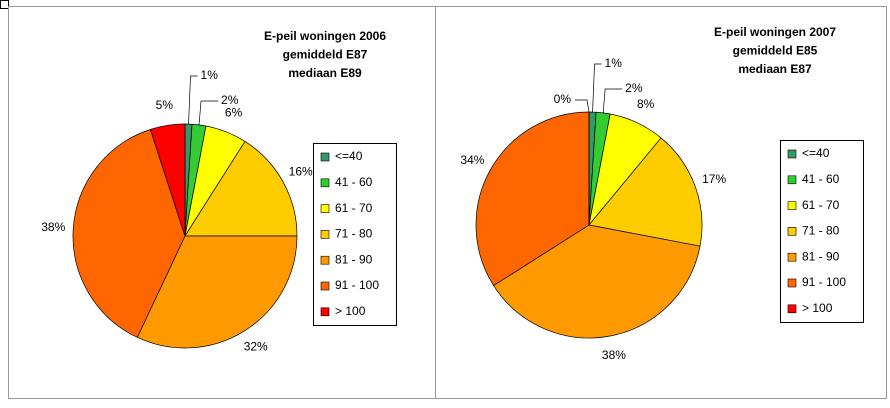  I want to click on data-label: 8%, so click(646, 104).